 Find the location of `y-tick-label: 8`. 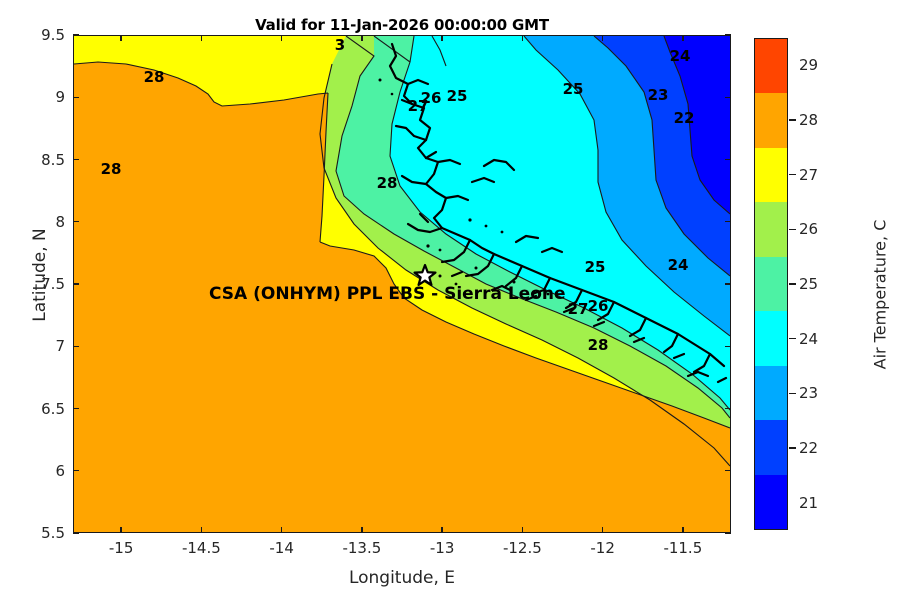

y-tick-label: 8 is located at coordinates (60, 221).